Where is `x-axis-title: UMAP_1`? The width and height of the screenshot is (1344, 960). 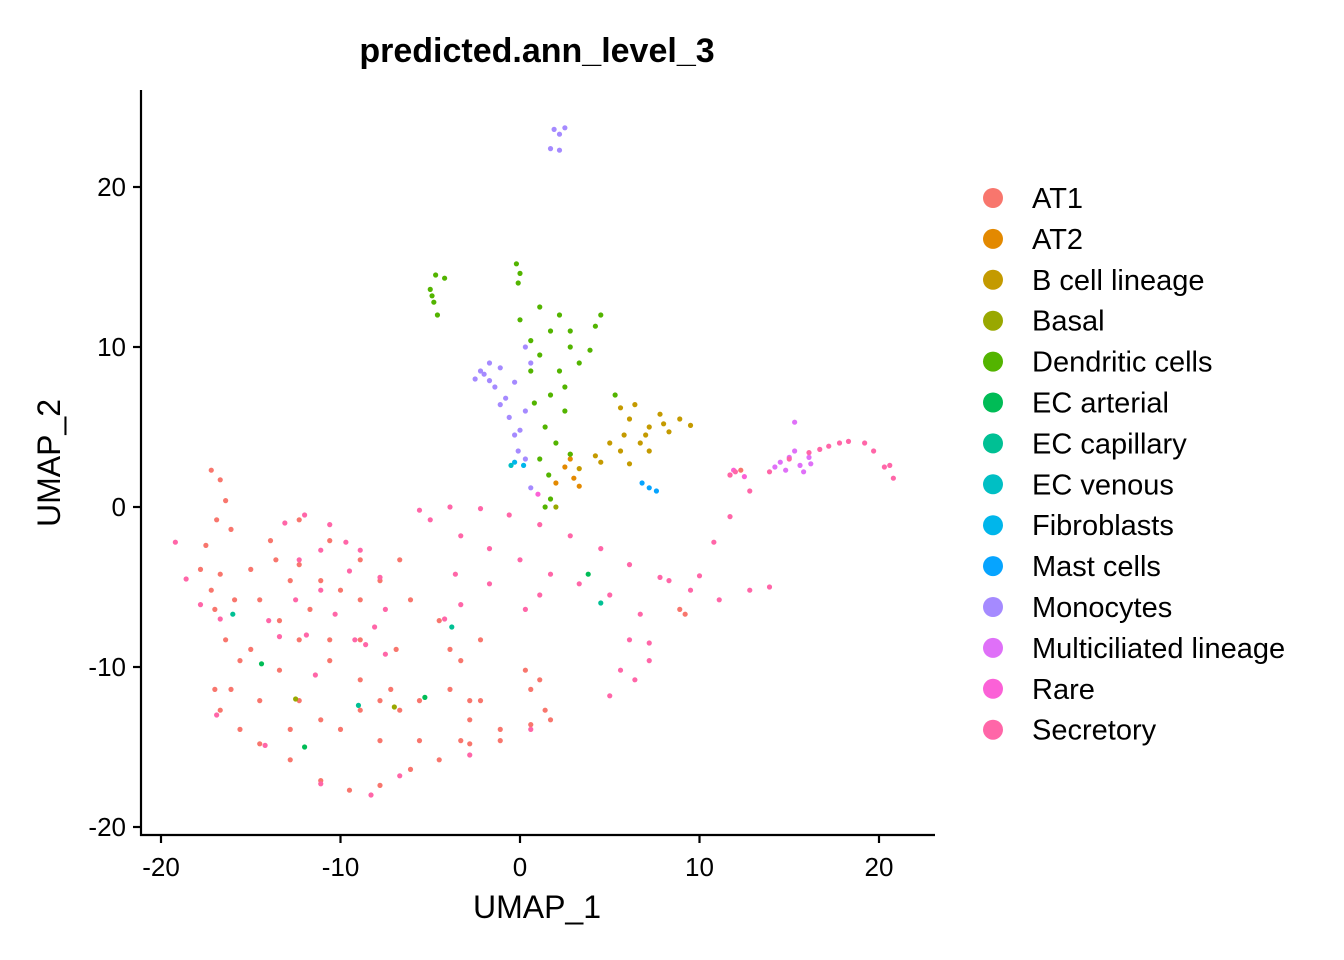 x-axis-title: UMAP_1 is located at coordinates (537, 907).